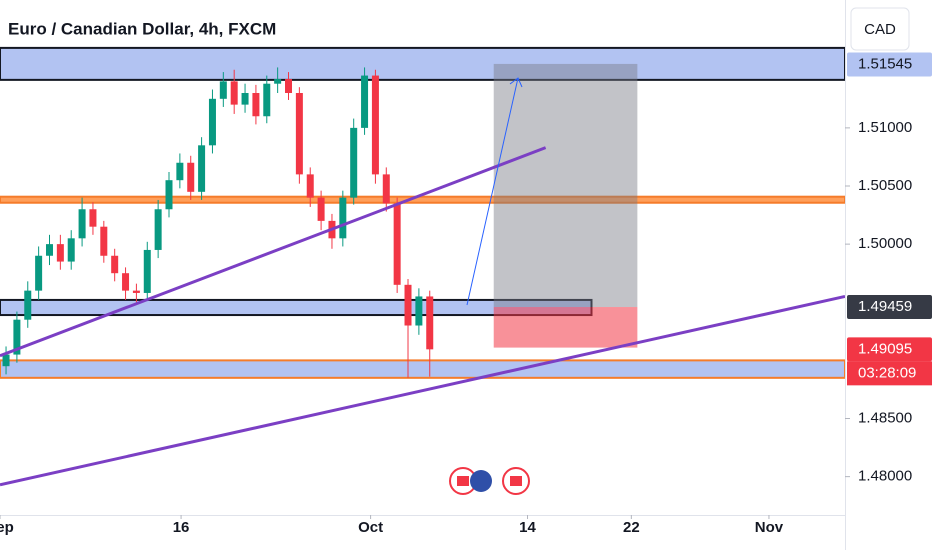 Image resolution: width=932 pixels, height=550 pixels. I want to click on event-icons, so click(489, 481).